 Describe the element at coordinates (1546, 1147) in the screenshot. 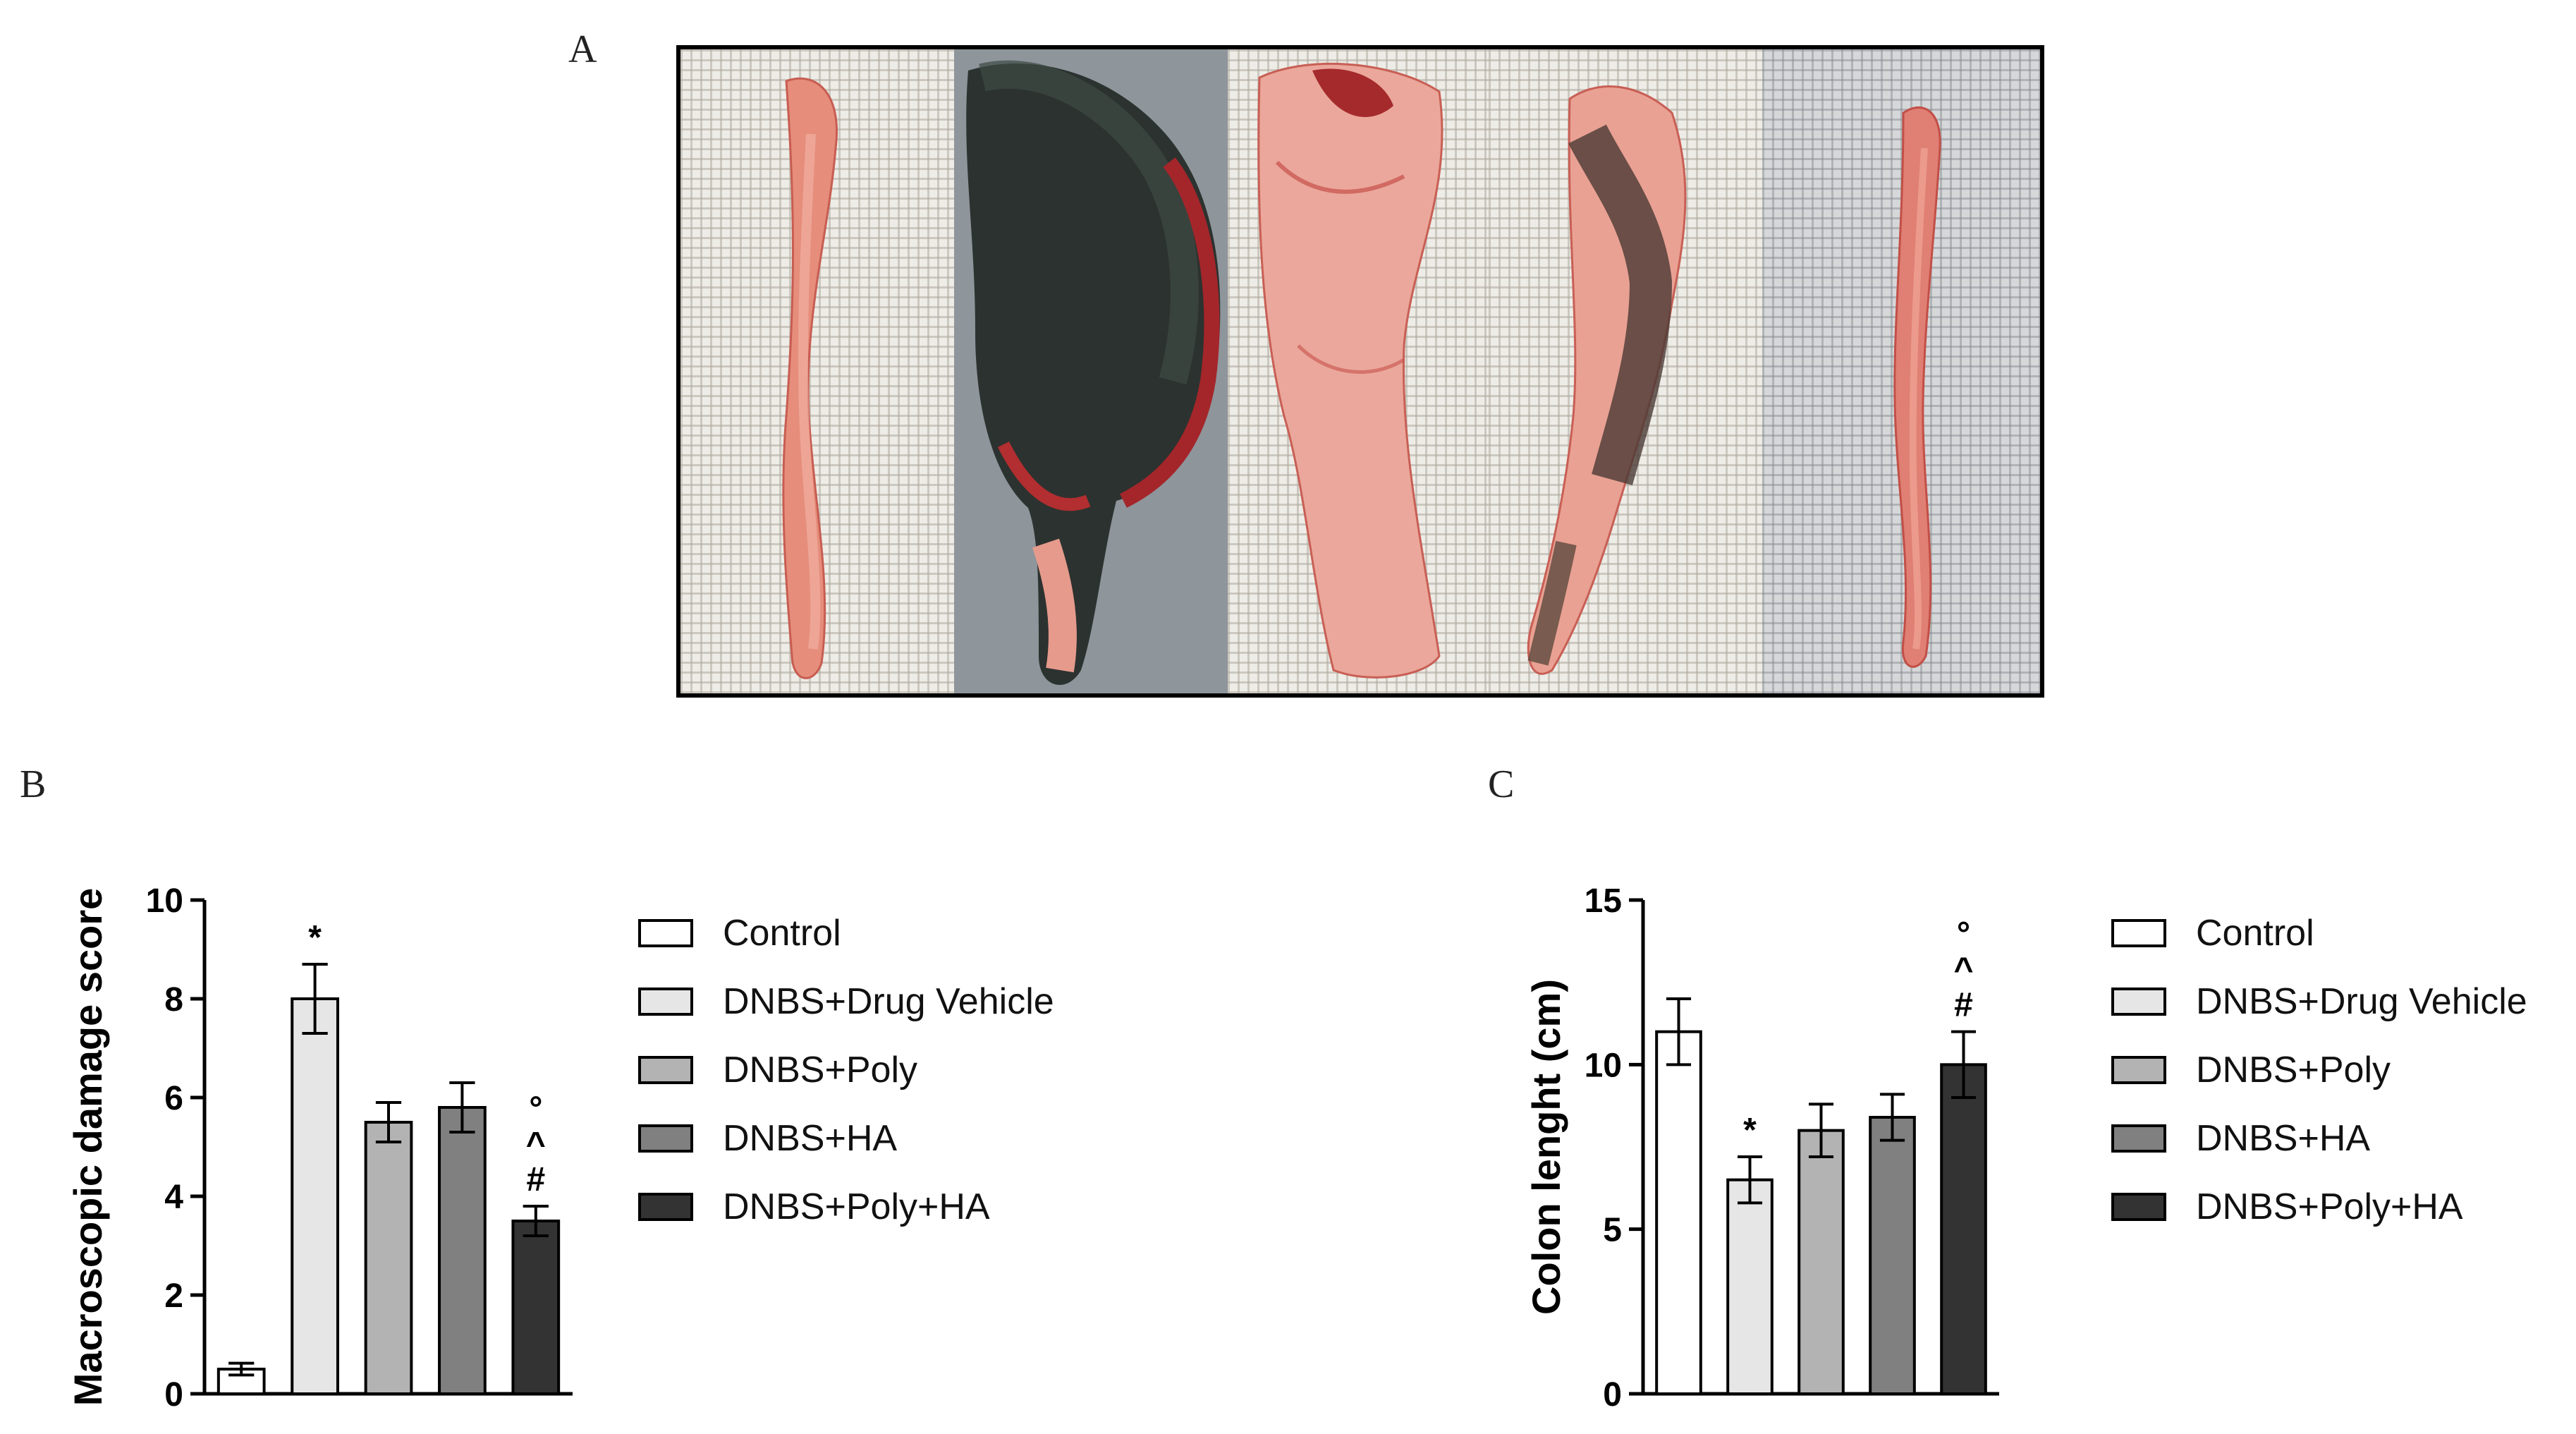

I see `y-axis-label: Colon lenght (cm)` at that location.